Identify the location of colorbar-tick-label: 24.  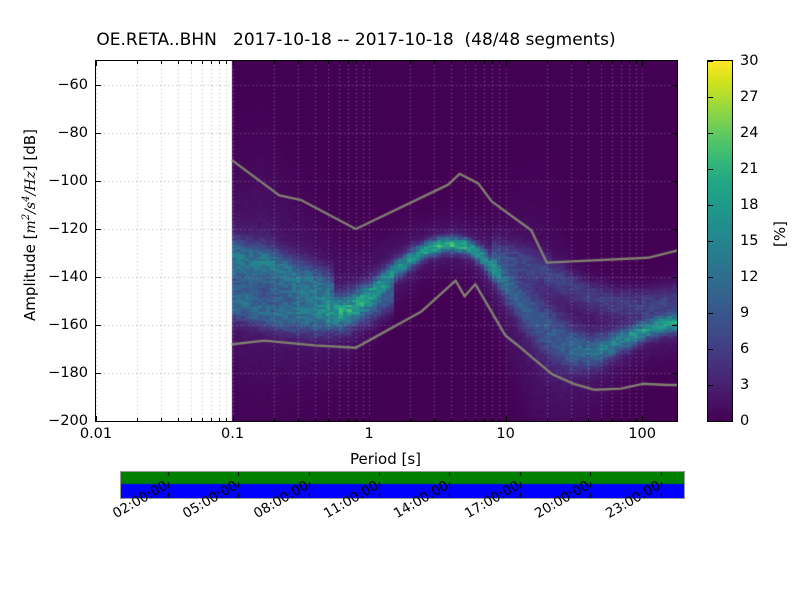
(749, 133).